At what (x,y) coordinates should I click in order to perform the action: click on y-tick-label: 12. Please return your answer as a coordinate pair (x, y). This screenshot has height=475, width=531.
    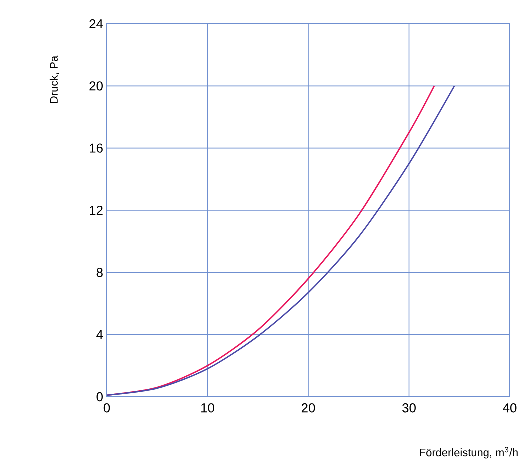
    Looking at the image, I should click on (96, 211).